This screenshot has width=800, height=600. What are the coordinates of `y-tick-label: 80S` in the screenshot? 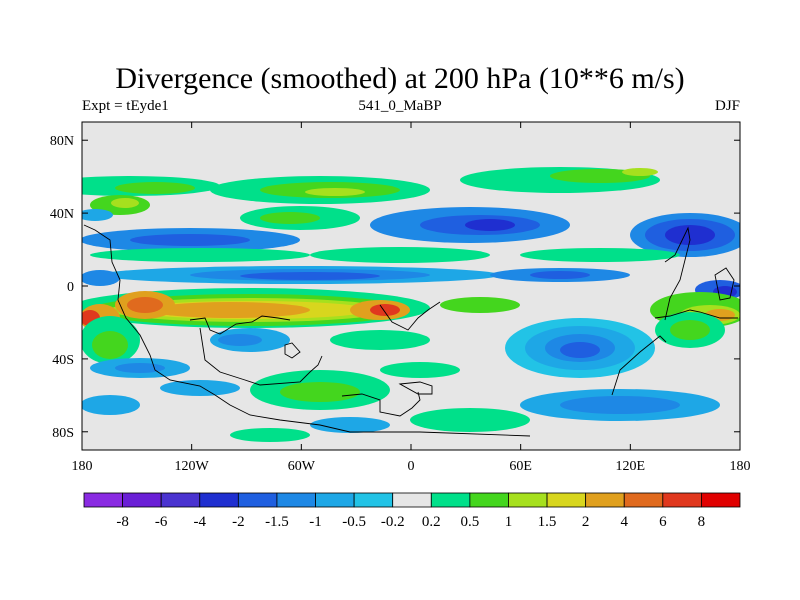 It's located at (63, 433).